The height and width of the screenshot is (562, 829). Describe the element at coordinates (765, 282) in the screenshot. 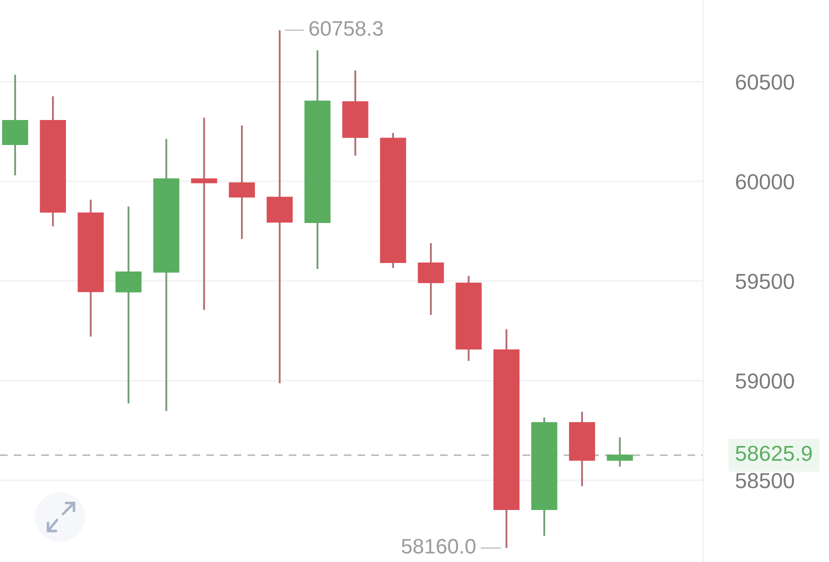

I see `y-tick-label: 59500` at that location.